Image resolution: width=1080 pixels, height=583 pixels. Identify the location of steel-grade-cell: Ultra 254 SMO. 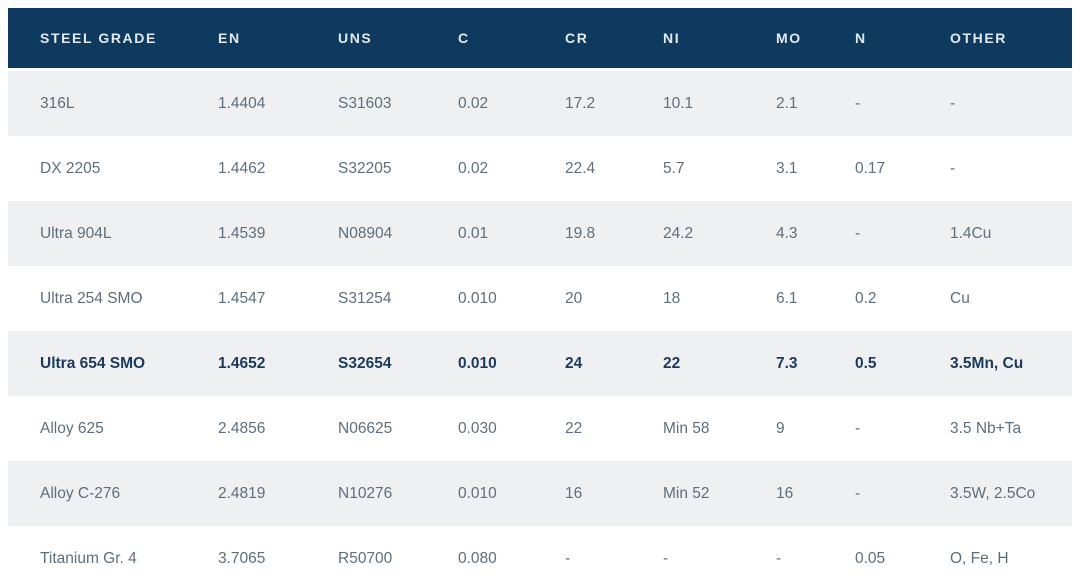
(113, 298).